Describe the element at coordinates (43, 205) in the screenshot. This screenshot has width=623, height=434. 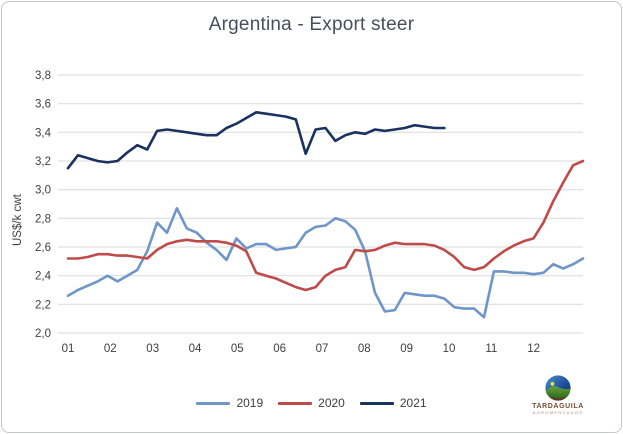
I see `y-axis-tick-labels: 2,0 2,2 2,4 2,6 2,8 3,0 3,2 3,4 3,6 3,8` at that location.